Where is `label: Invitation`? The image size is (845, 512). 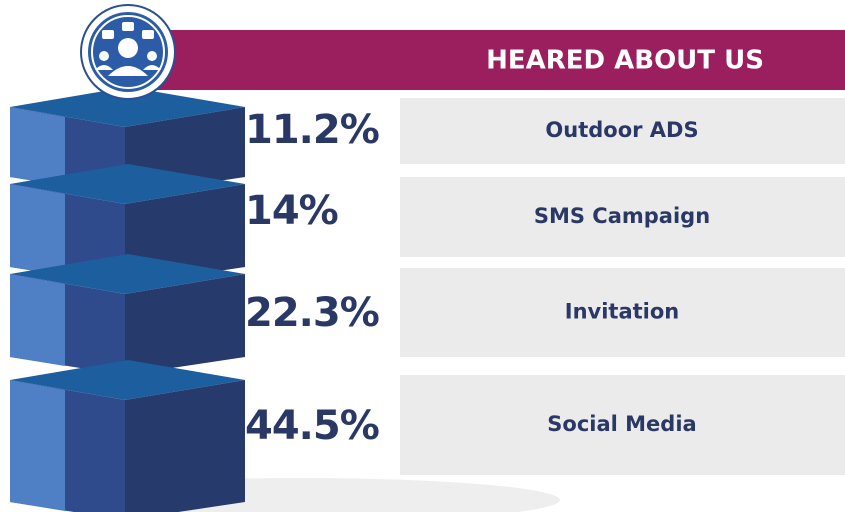
label: Invitation is located at coordinates (622, 312).